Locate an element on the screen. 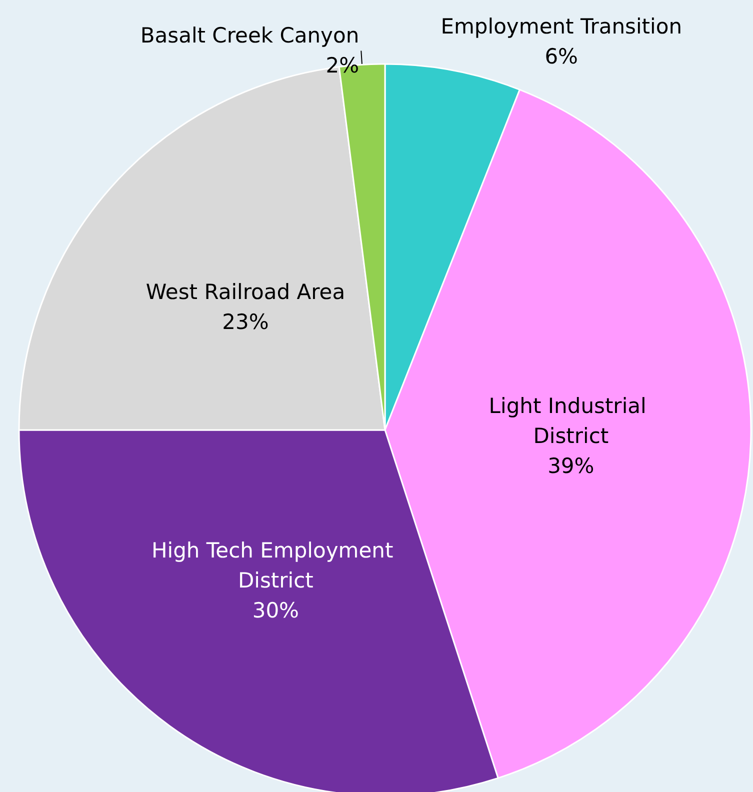 The width and height of the screenshot is (753, 792). data-label: 30% is located at coordinates (276, 610).